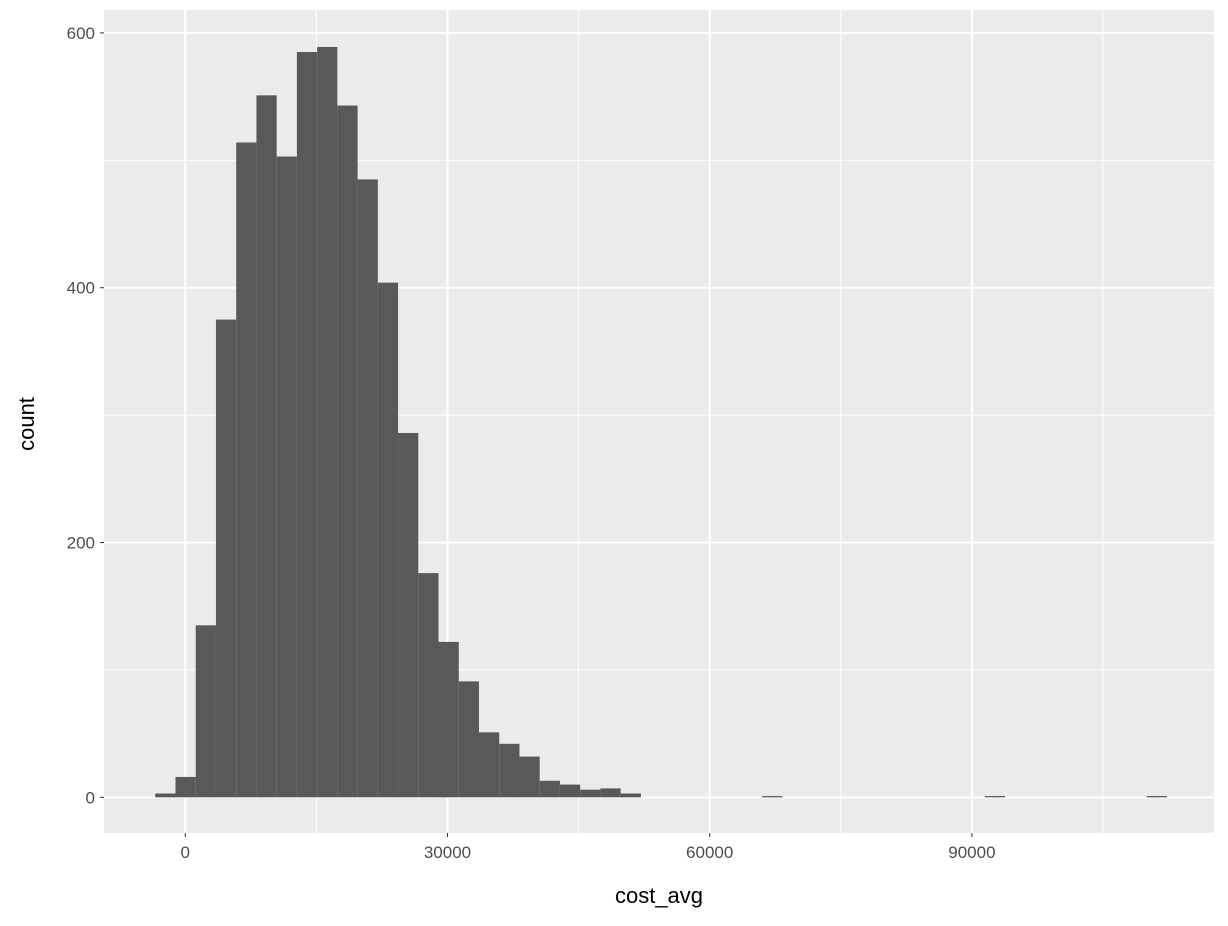 This screenshot has width=1228, height=926. What do you see at coordinates (81, 543) in the screenshot?
I see `y-tick-label: 200` at bounding box center [81, 543].